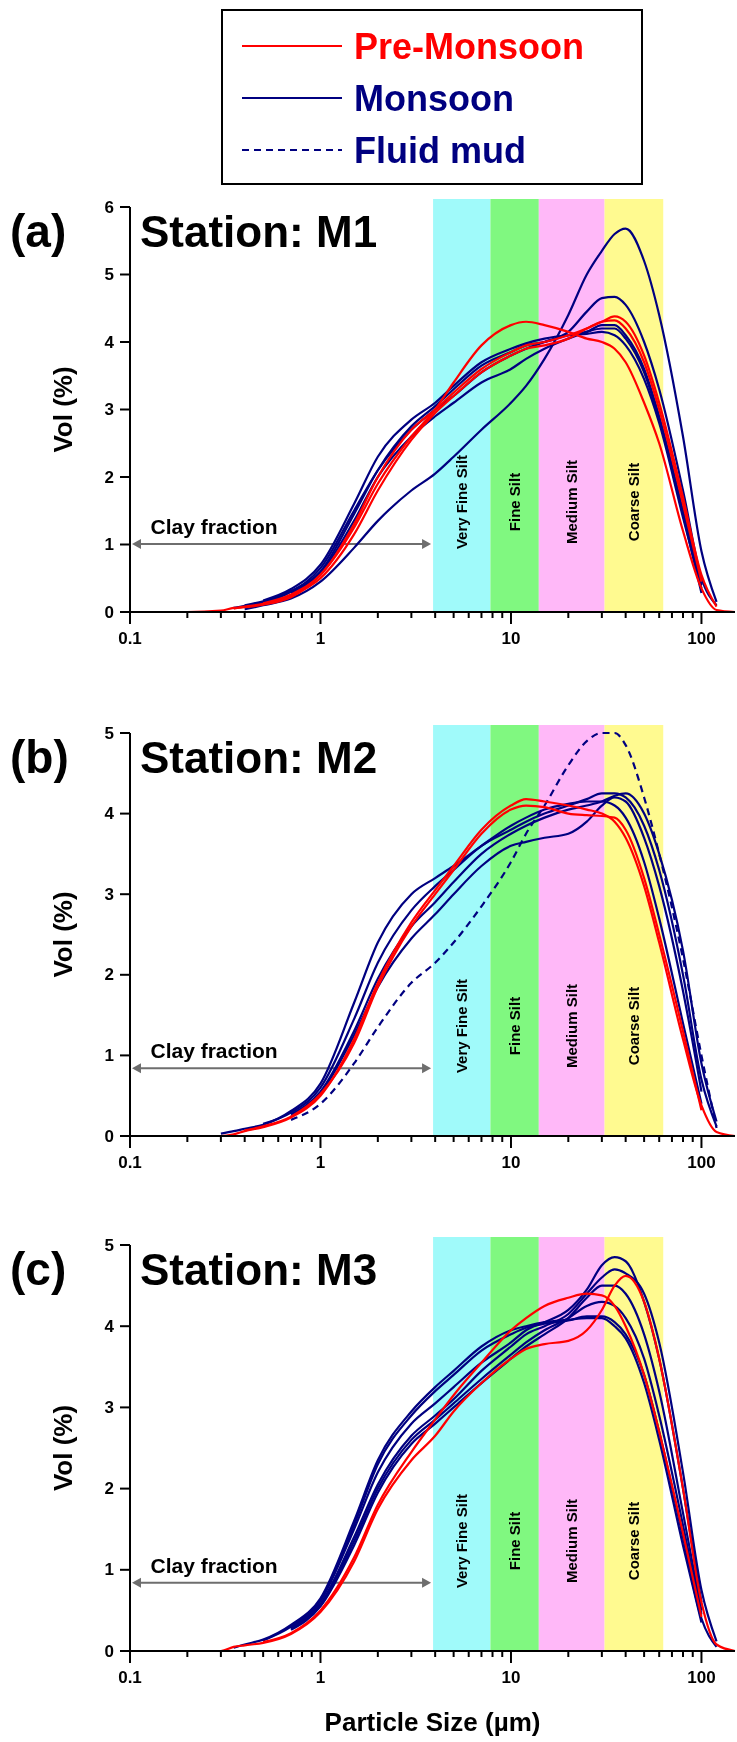  Describe the element at coordinates (109, 207) in the screenshot. I see `y-tick-label: 6` at that location.